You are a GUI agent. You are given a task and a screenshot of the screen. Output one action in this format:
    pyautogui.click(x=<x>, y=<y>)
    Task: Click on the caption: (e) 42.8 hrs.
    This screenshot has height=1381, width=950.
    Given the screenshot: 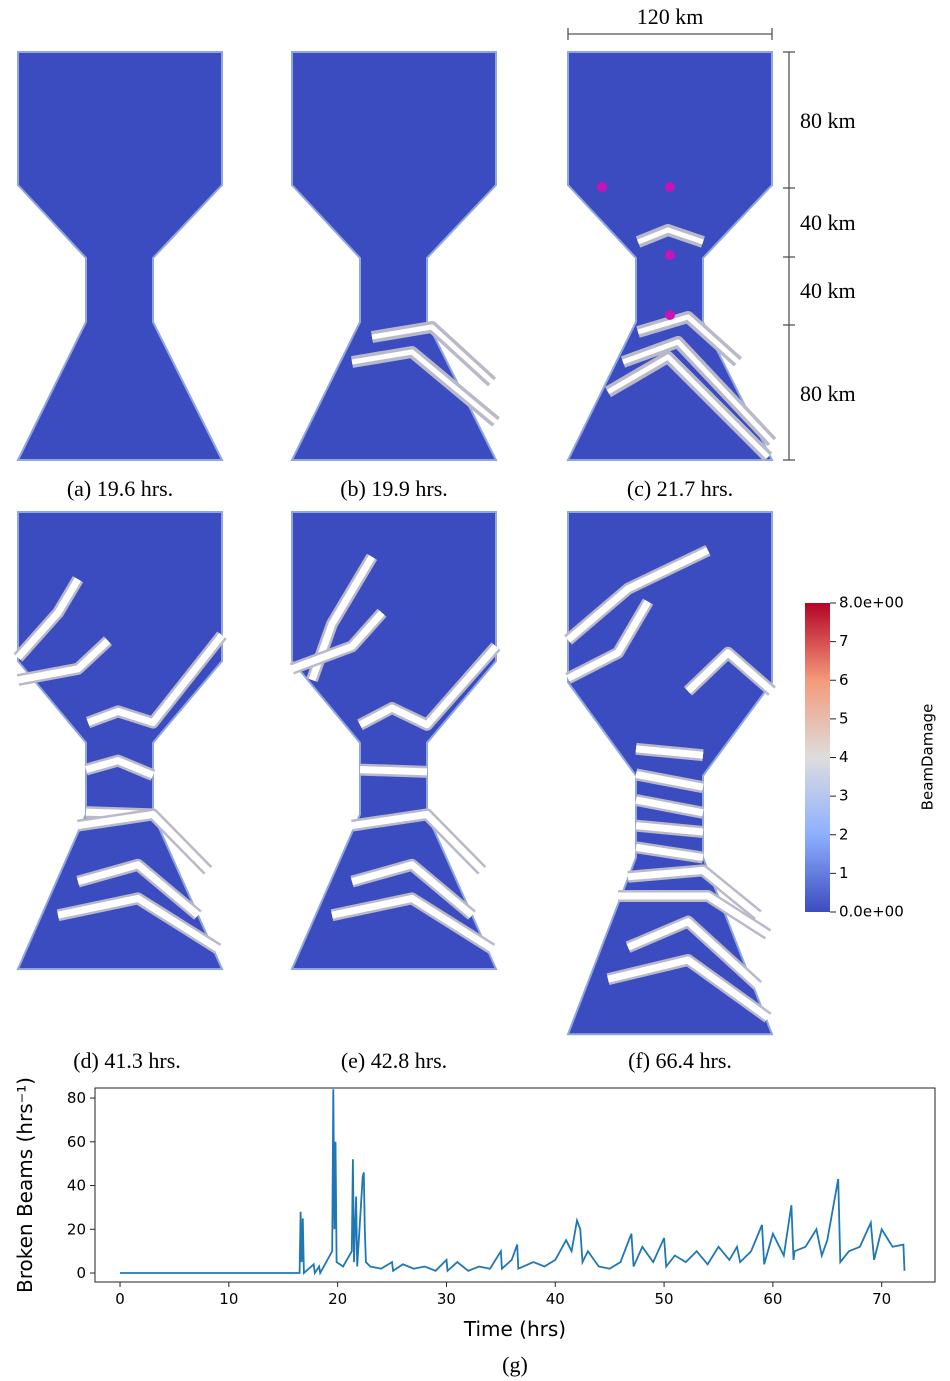 What is the action you would take?
    pyautogui.click(x=394, y=1060)
    